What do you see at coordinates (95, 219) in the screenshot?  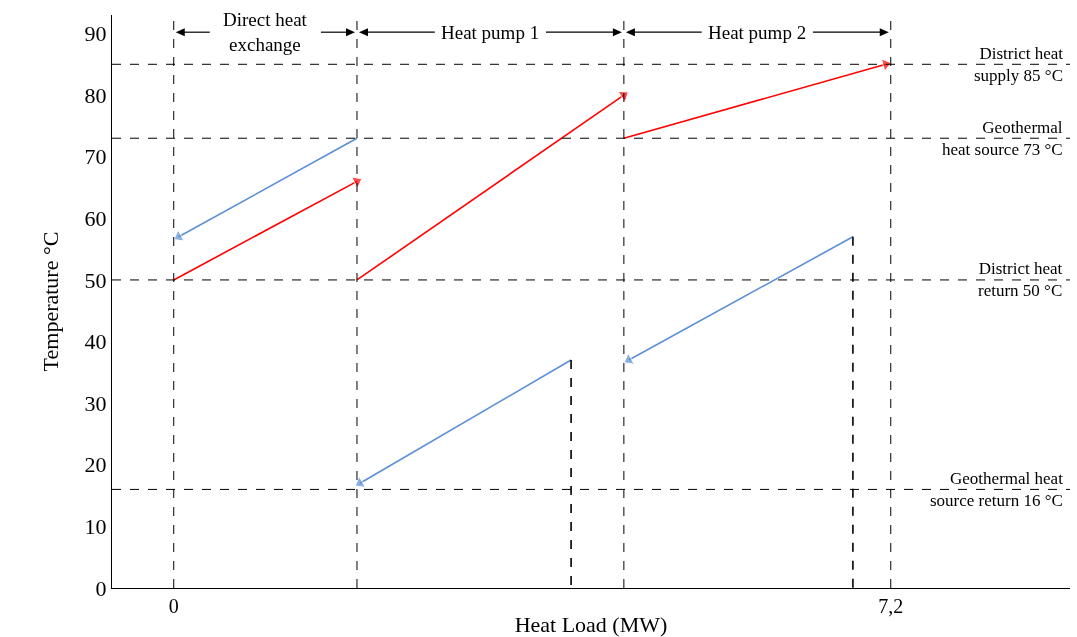 I see `y-tick-label: 60` at bounding box center [95, 219].